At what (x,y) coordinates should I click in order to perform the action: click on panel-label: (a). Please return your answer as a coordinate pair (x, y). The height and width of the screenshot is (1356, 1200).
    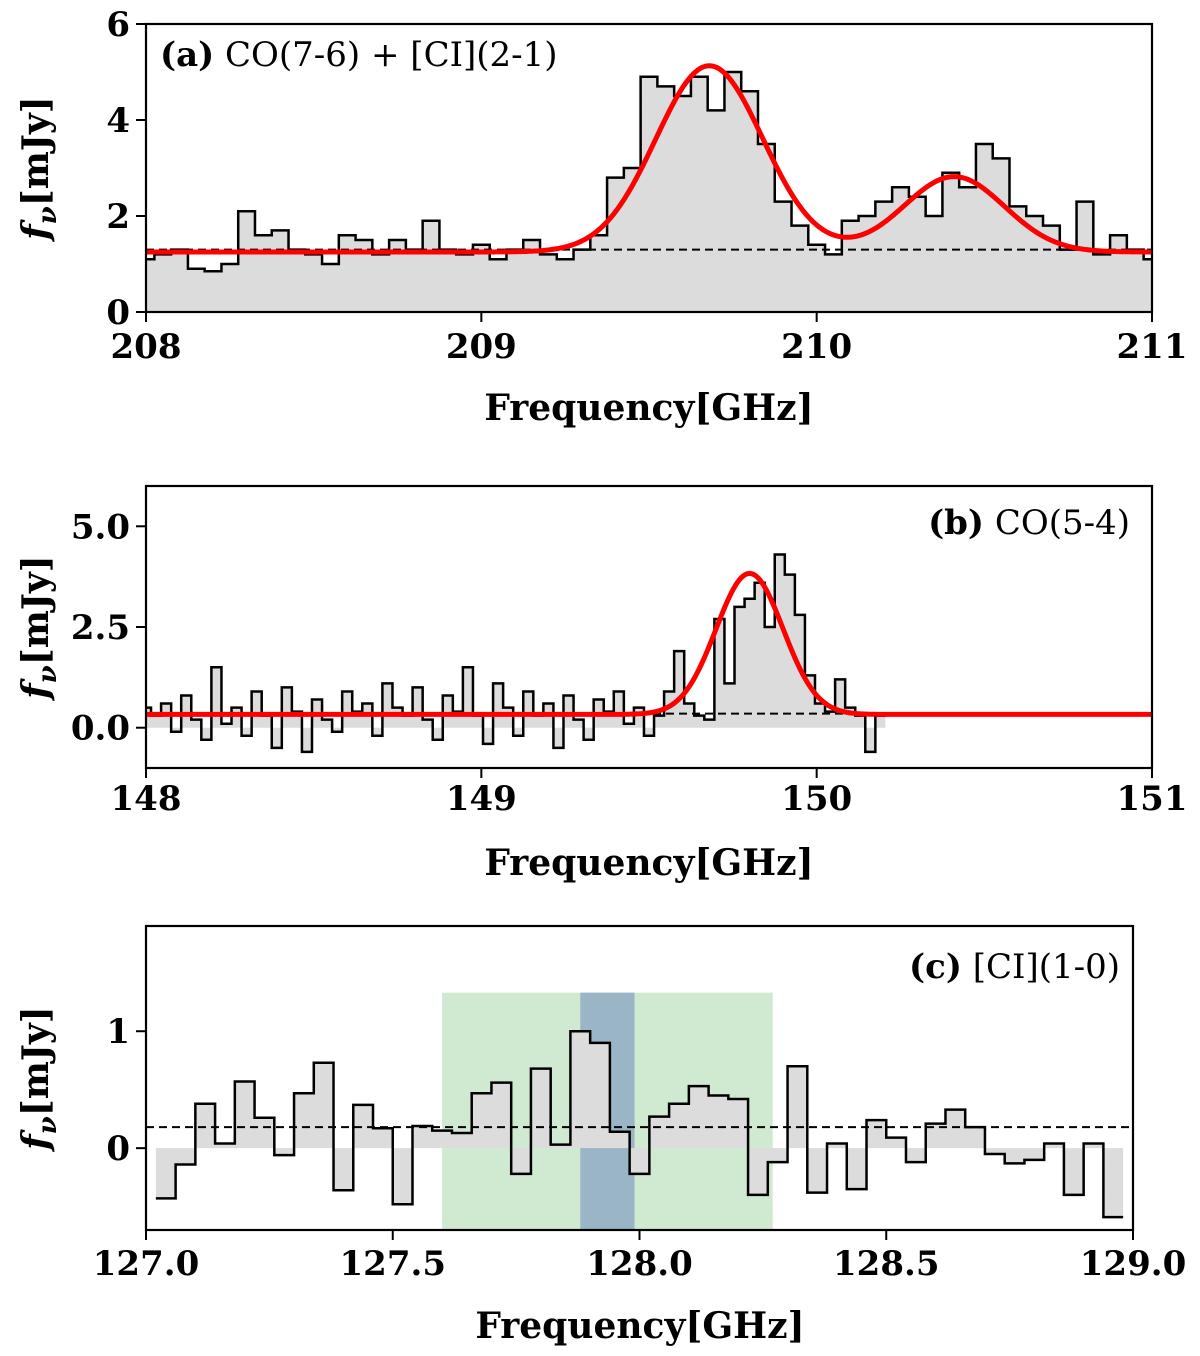
    Looking at the image, I should click on (187, 55).